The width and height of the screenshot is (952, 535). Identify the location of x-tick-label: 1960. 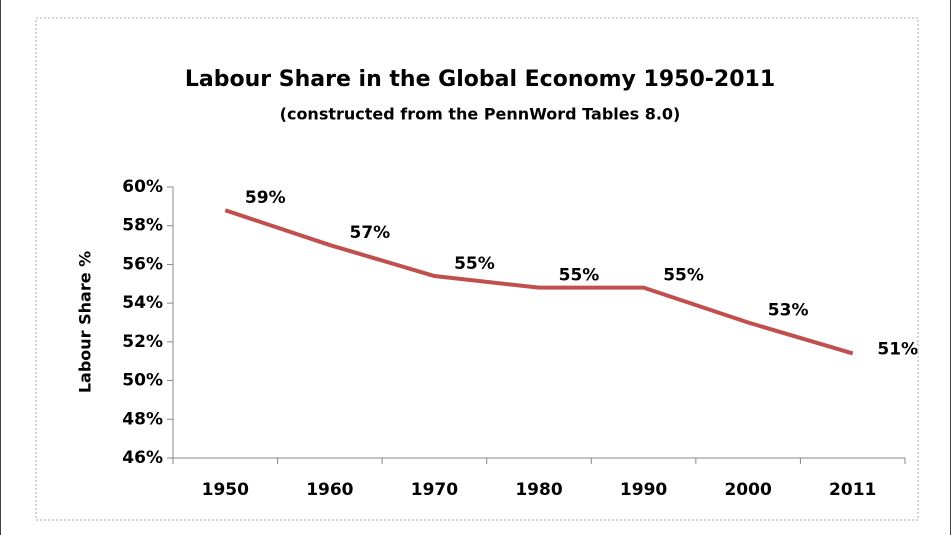
(329, 490).